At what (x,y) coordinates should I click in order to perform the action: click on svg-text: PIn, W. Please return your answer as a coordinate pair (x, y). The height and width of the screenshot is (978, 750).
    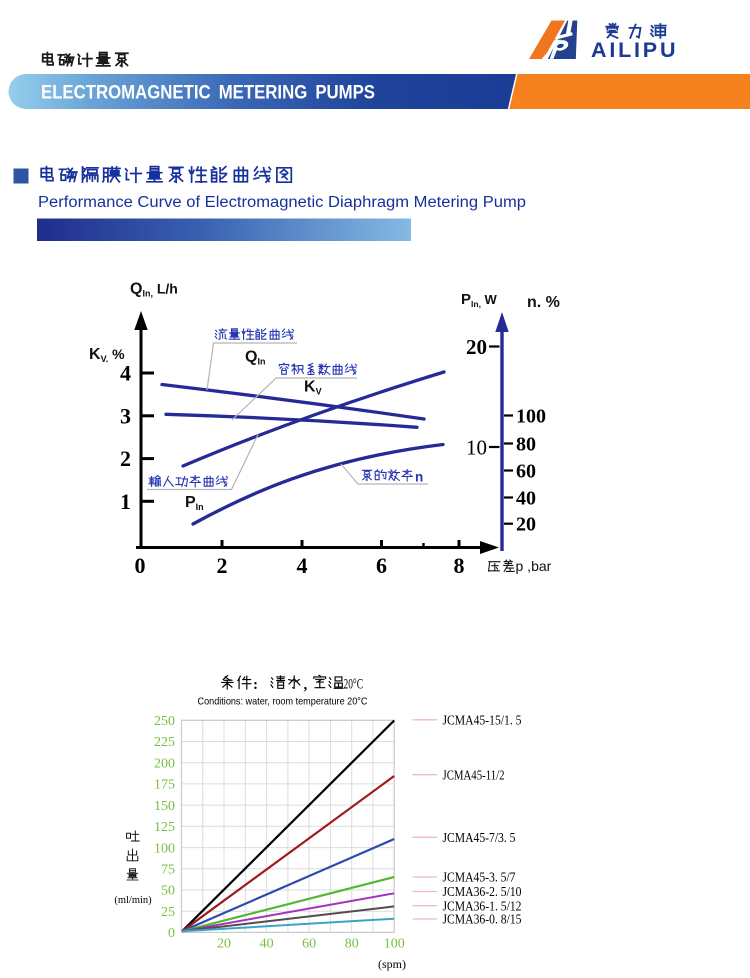
    Looking at the image, I should click on (479, 300).